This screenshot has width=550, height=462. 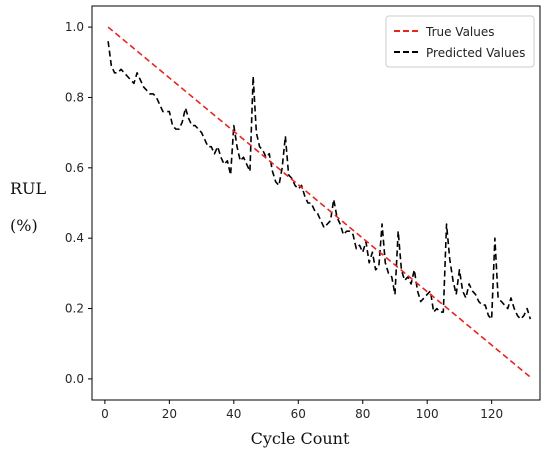 What do you see at coordinates (475, 53) in the screenshot?
I see `legend-label-predicted-values: Predicted Values` at bounding box center [475, 53].